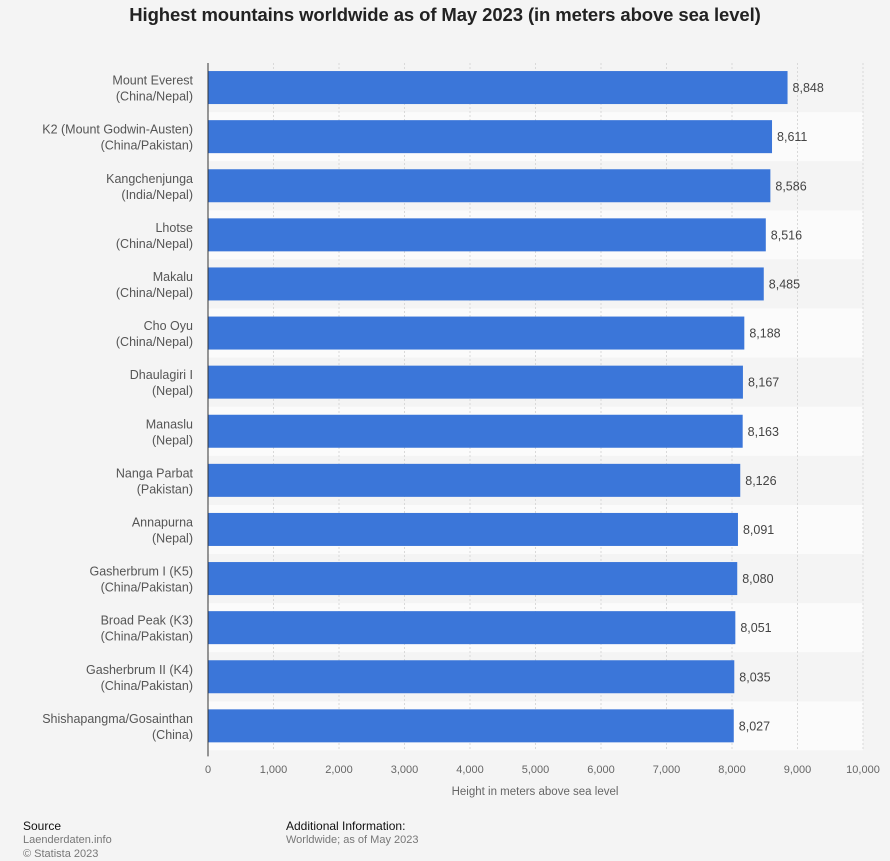  What do you see at coordinates (117, 130) in the screenshot?
I see `category-label: K2 (Mount Godwin-Austen)` at bounding box center [117, 130].